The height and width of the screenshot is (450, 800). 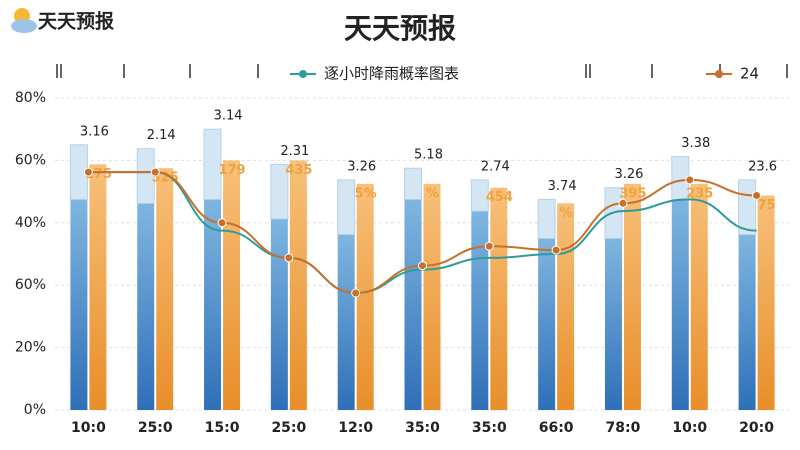 I want to click on bar-label: 235, so click(x=699, y=193).